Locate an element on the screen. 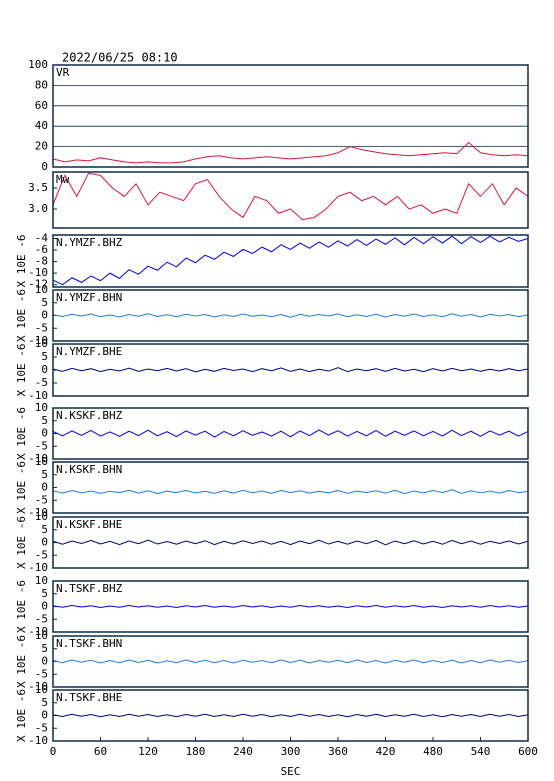  y-tick-label: 40 is located at coordinates (41, 125).